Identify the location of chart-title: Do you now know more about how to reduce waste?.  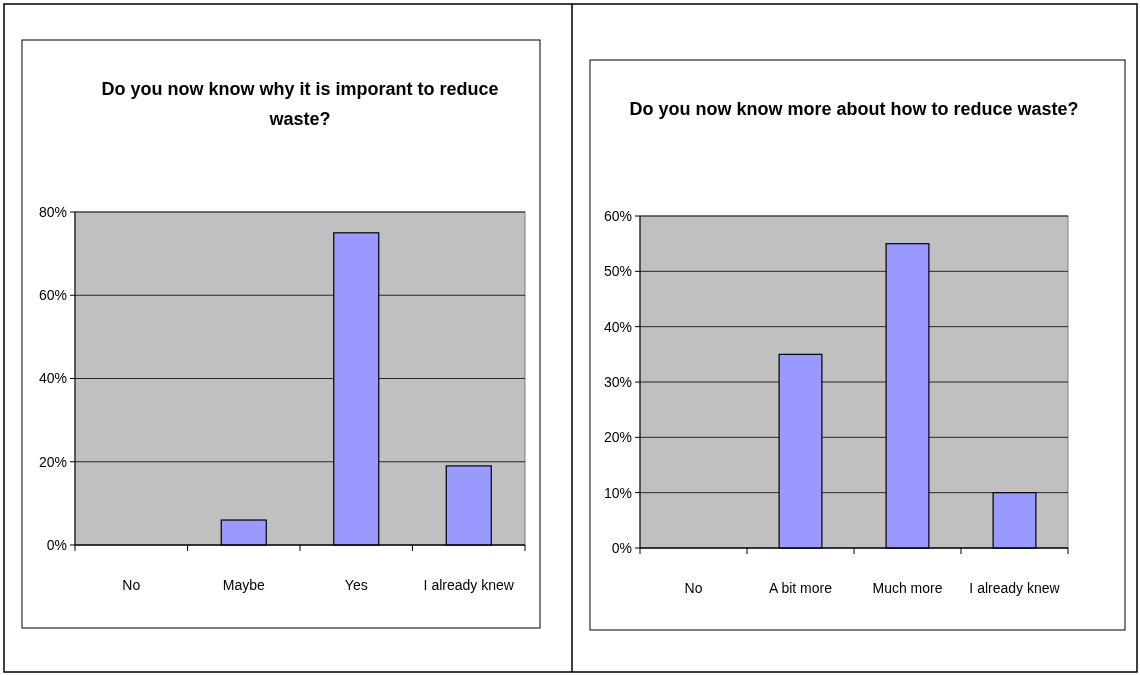
(854, 109).